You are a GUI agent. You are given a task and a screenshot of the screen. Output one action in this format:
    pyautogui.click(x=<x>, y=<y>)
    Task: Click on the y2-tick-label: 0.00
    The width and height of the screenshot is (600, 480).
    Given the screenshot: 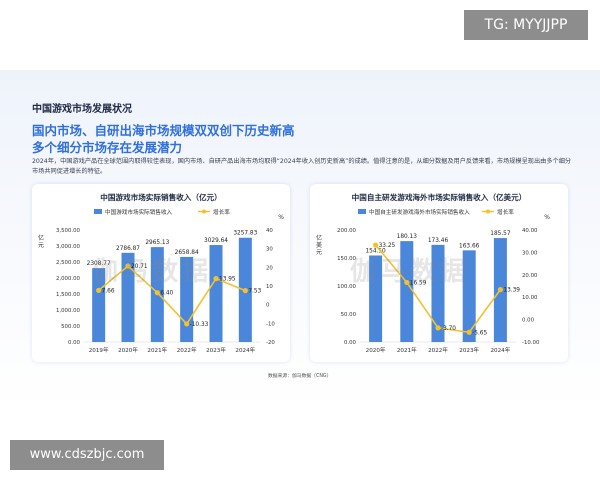 What is the action you would take?
    pyautogui.click(x=528, y=321)
    